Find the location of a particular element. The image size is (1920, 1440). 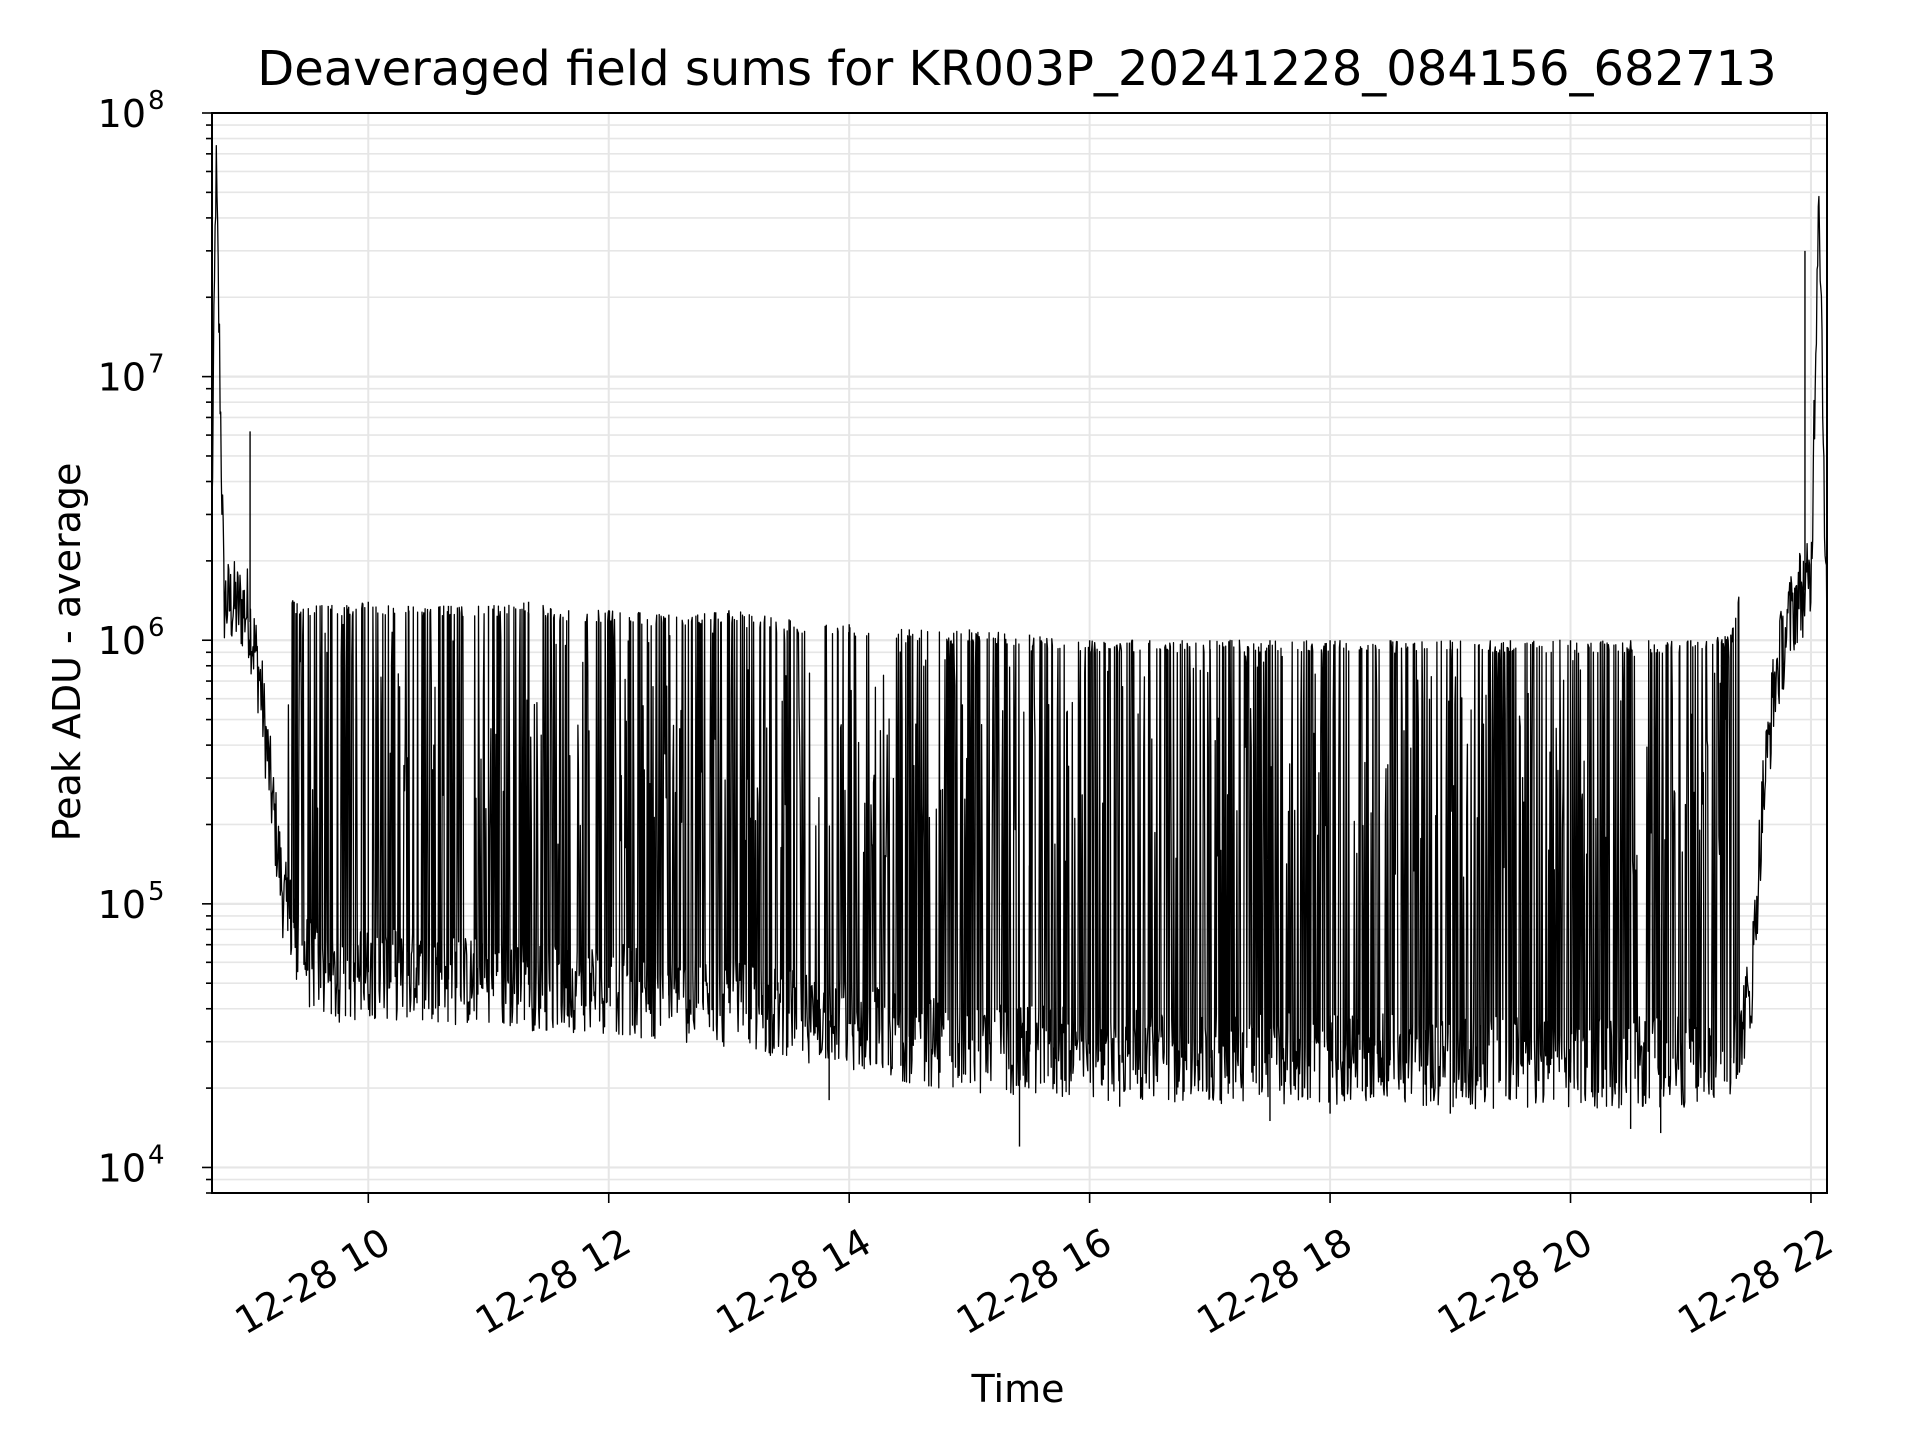

x-tick-label: 12-28 10 is located at coordinates (313, 1282).